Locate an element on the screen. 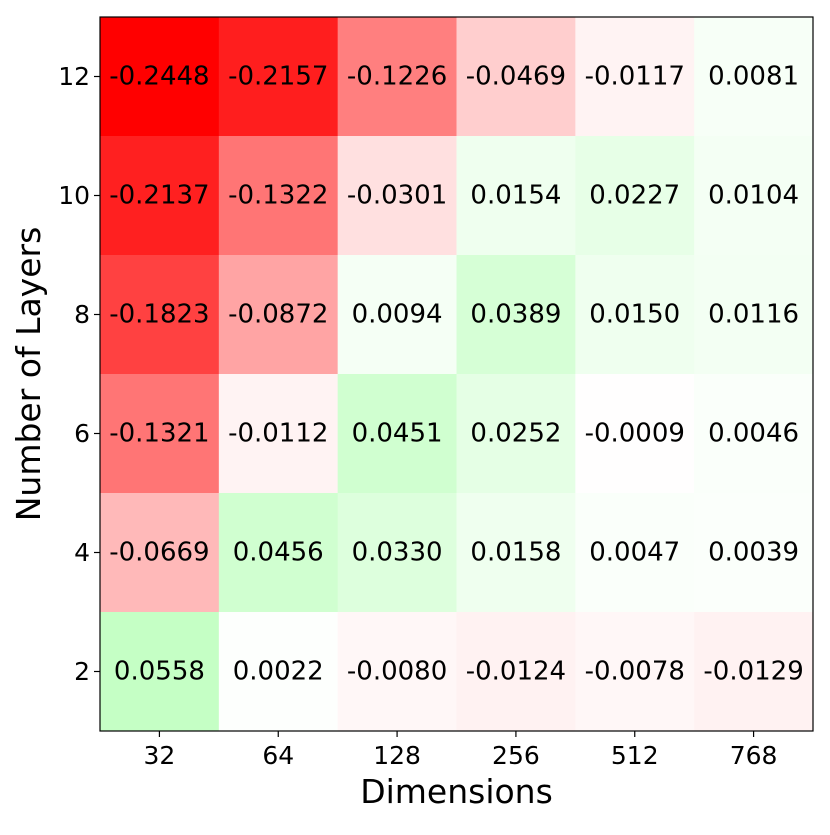 Image resolution: width=830 pixels, height=835 pixels. cell-value-label: -0.2137 is located at coordinates (159, 196).